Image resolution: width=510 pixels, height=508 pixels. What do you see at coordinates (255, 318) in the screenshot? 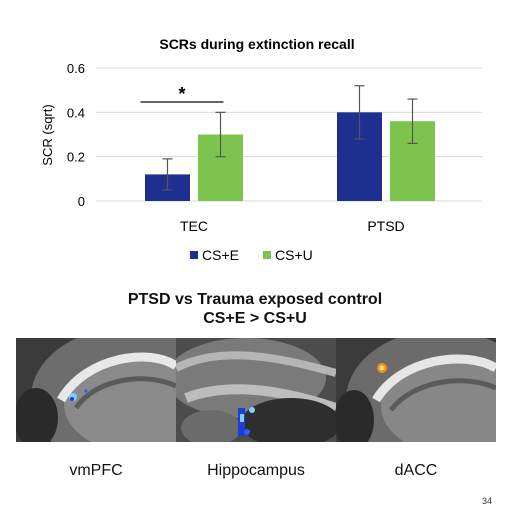
I see `imaging-title-line2: CS+E > CS+U` at bounding box center [255, 318].